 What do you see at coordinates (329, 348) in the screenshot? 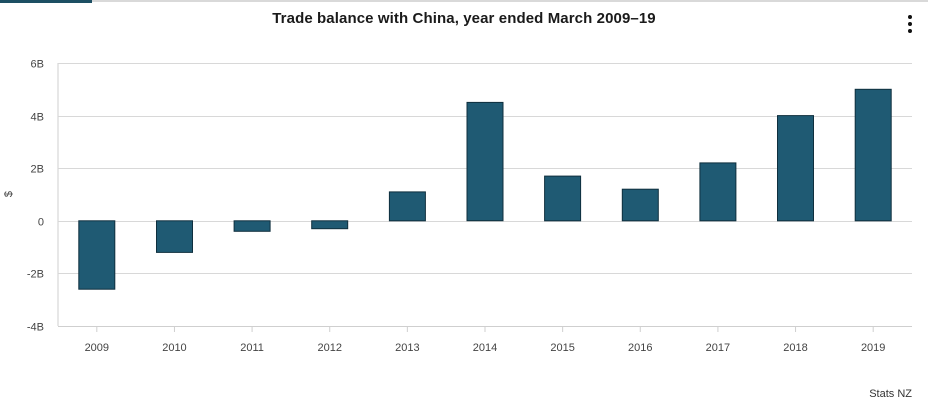
I see `x-tick-label: 2012` at bounding box center [329, 348].